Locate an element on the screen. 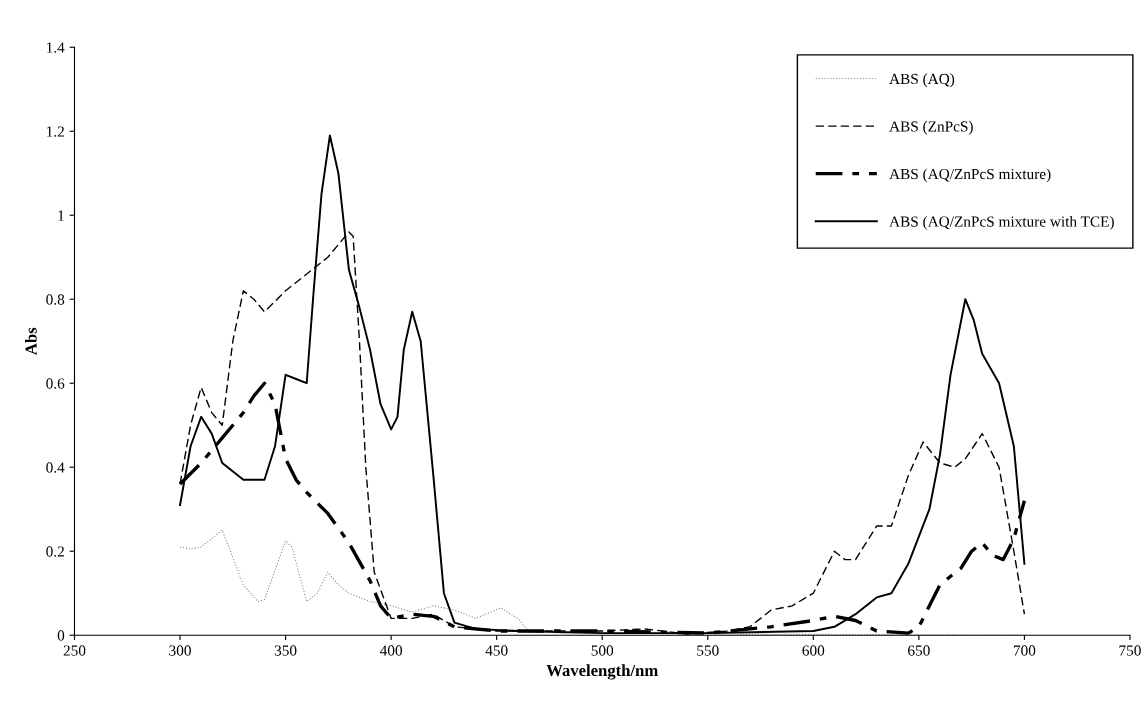 This screenshot has width=1146, height=705. y-tick-label: 1 is located at coordinates (61, 215).